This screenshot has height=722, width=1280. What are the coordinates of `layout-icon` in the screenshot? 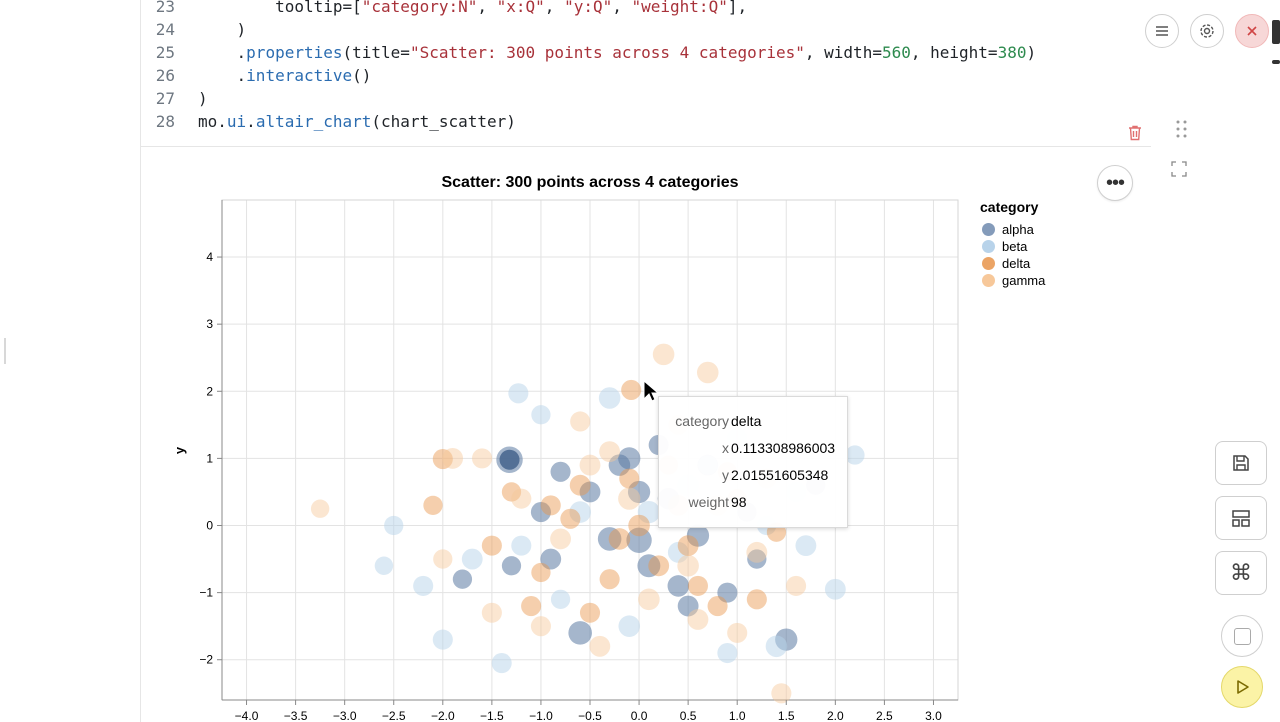 It's located at (1241, 518).